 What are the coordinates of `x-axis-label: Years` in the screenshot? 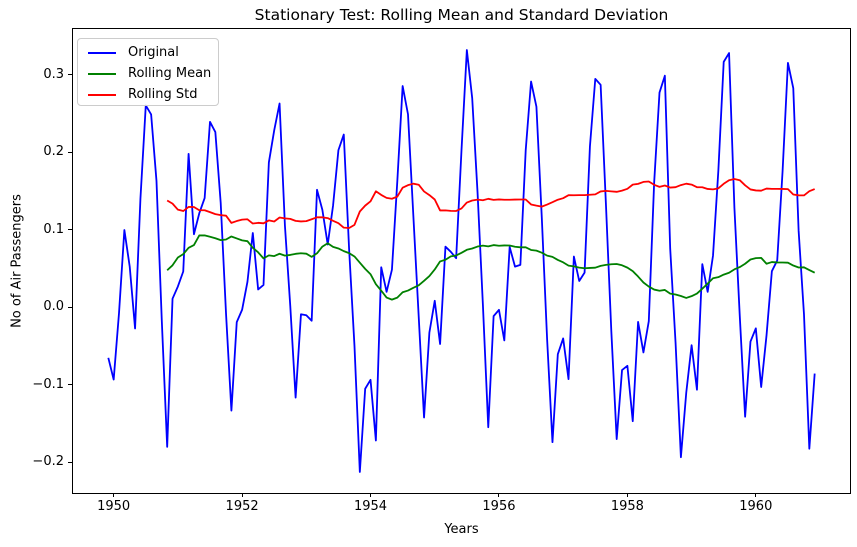 It's located at (461, 529).